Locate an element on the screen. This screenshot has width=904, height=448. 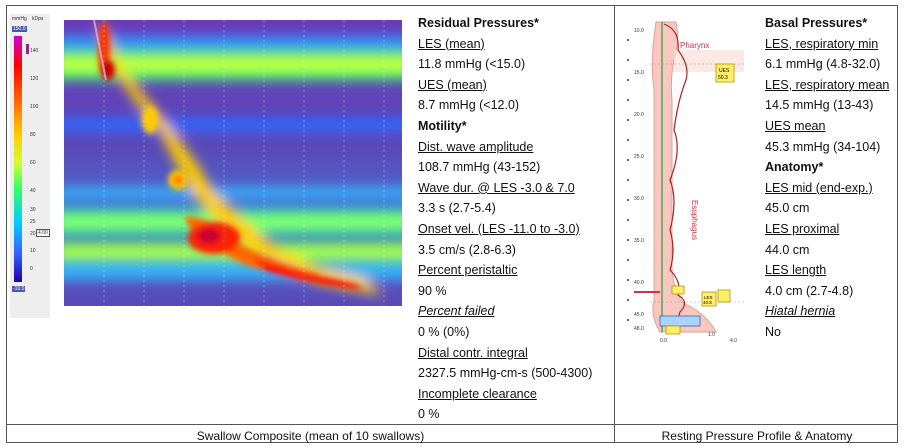
depth-tick: 15.0 is located at coordinates (639, 73).